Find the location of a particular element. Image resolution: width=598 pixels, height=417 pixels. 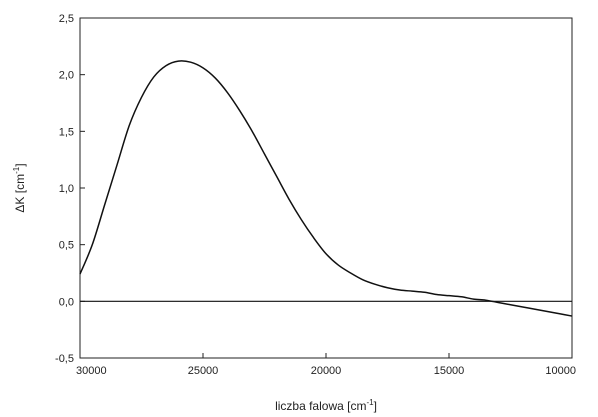

x-tick-label: 15000 is located at coordinates (449, 371).